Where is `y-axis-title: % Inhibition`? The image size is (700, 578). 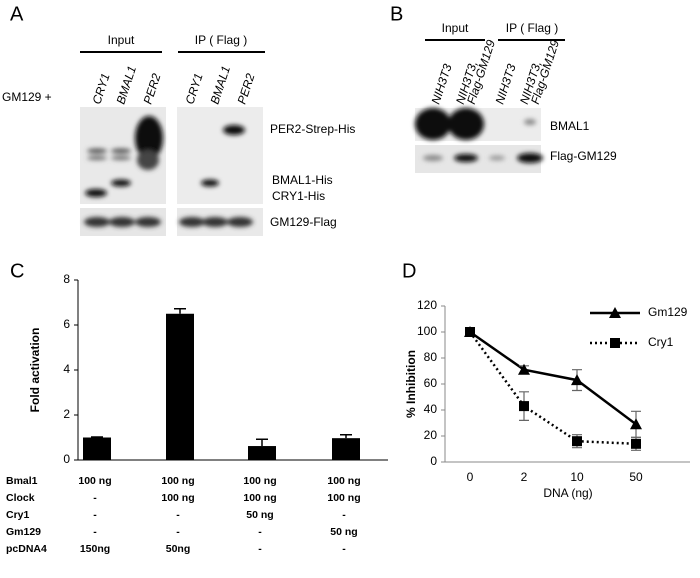
y-axis-title: % Inhibition is located at coordinates (411, 384).